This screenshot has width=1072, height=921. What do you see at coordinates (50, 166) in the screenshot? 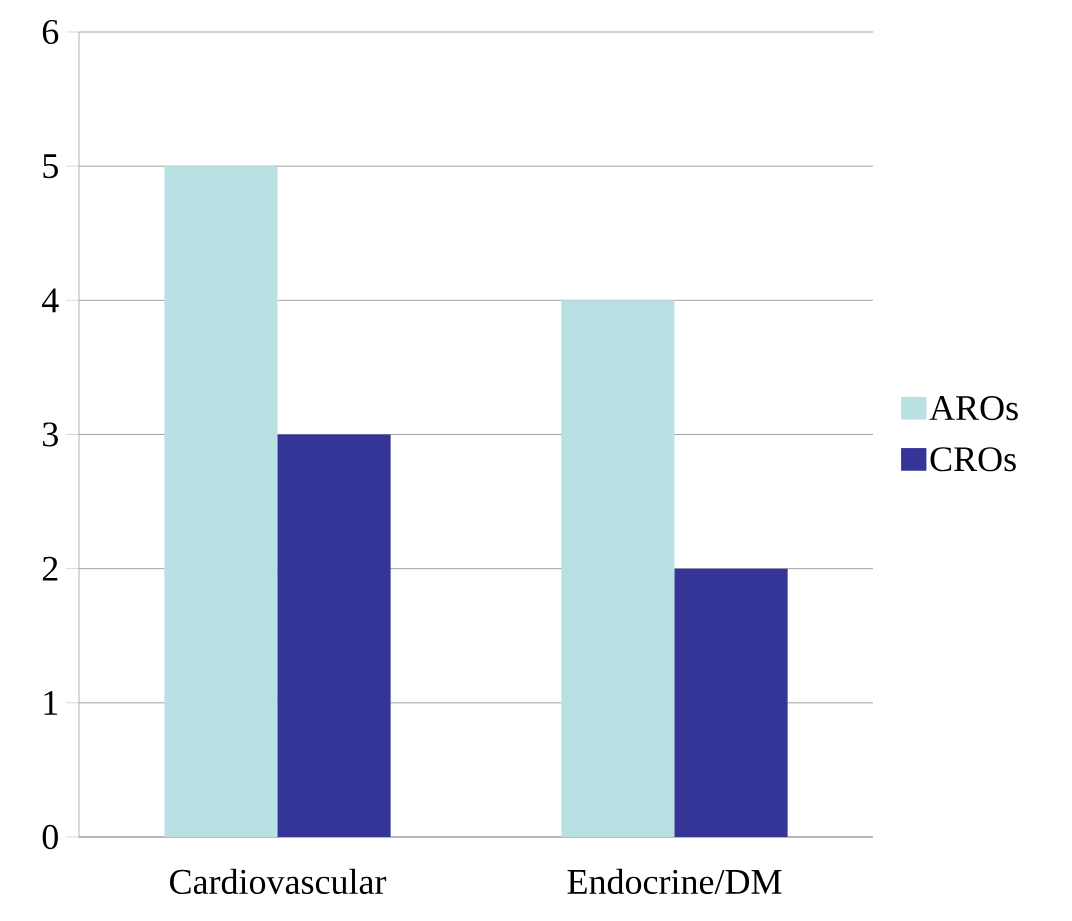
I see `y-tick-label: 5` at bounding box center [50, 166].